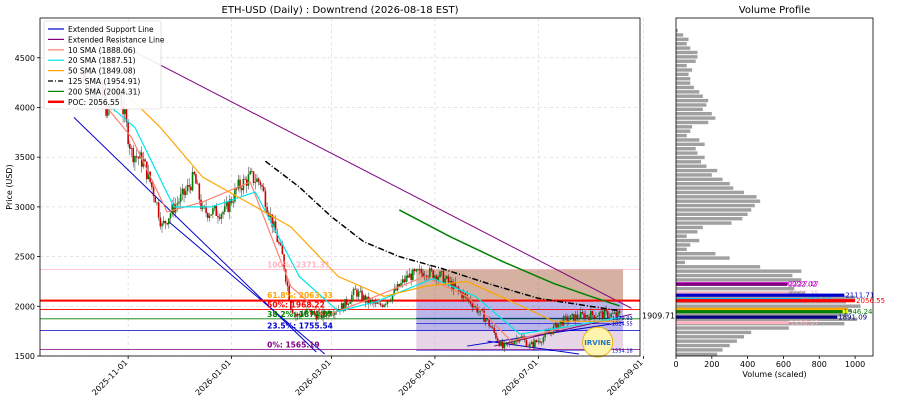 Image resolution: width=900 pixels, height=400 pixels. What do you see at coordinates (858, 312) in the screenshot?
I see `volume-bar-label: 1946.24` at bounding box center [858, 312].